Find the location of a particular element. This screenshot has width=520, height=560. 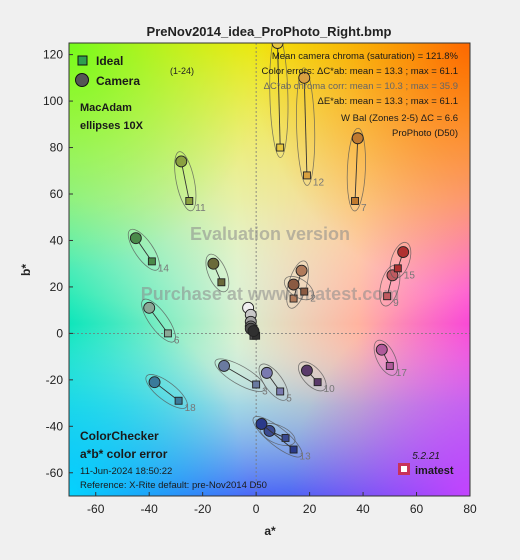

patch-18: 18 is located at coordinates (171, 394).